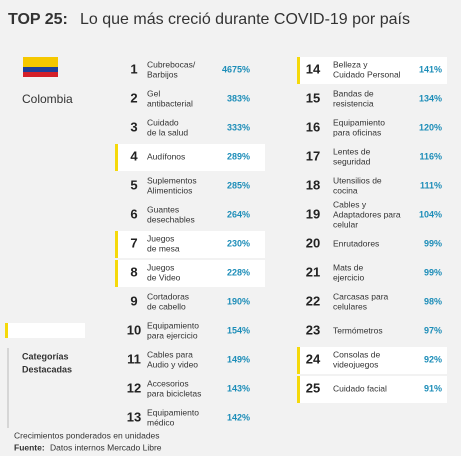 This screenshot has width=461, height=456. I want to click on item-value: 190%, so click(238, 301).